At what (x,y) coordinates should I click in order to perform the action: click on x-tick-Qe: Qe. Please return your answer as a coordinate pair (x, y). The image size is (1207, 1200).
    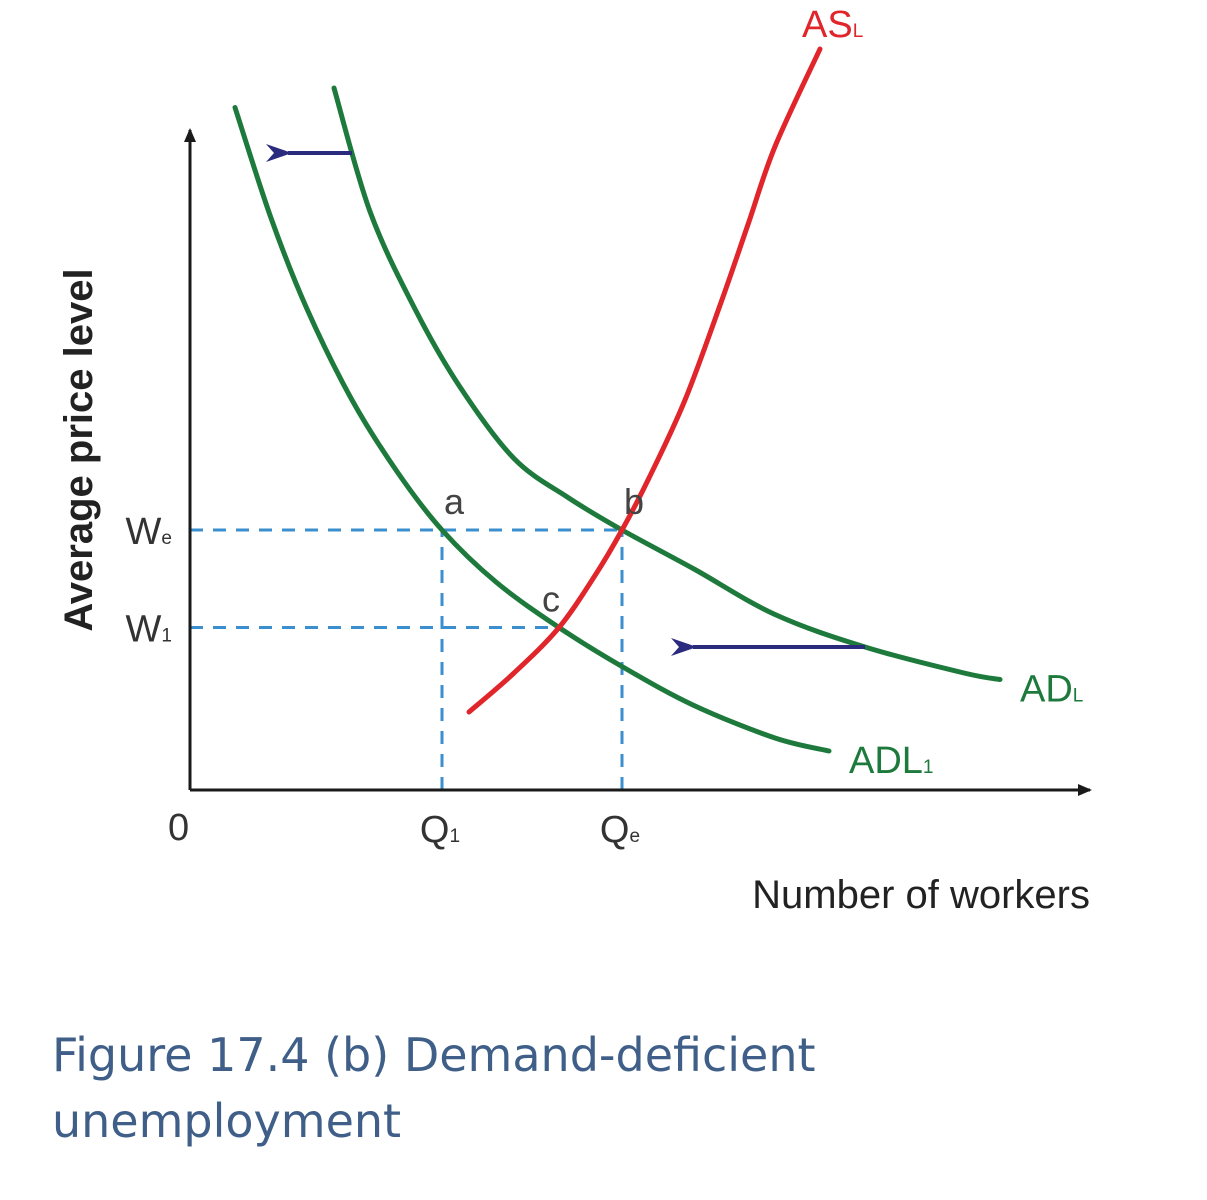
    Looking at the image, I should click on (620, 830).